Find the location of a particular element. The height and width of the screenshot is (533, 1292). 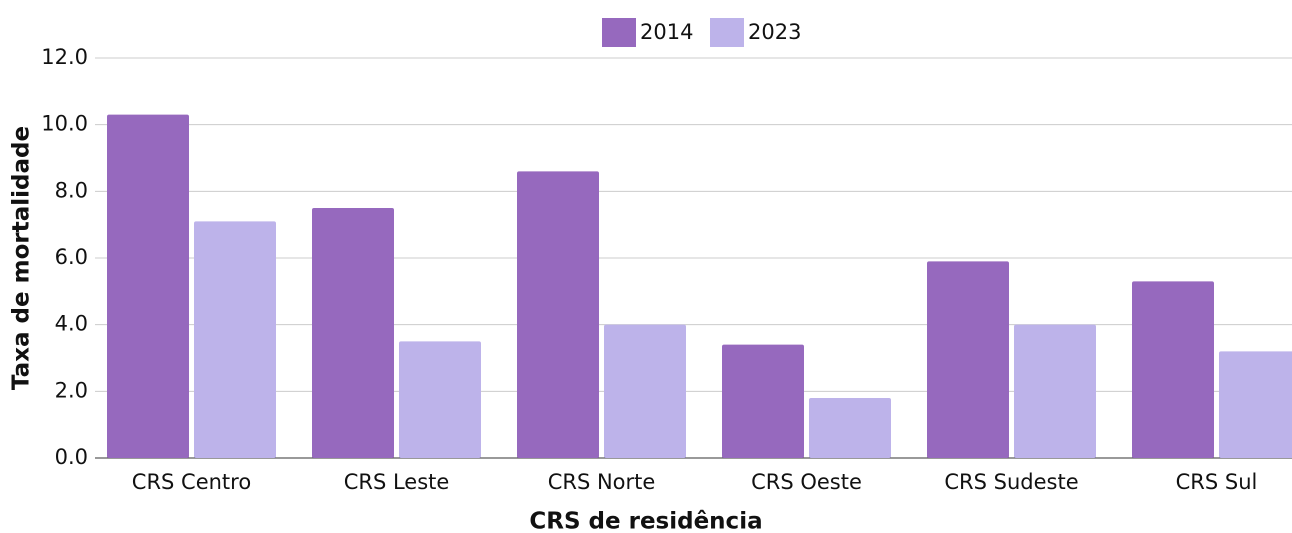

x-tick-label: CRS Leste is located at coordinates (397, 482).